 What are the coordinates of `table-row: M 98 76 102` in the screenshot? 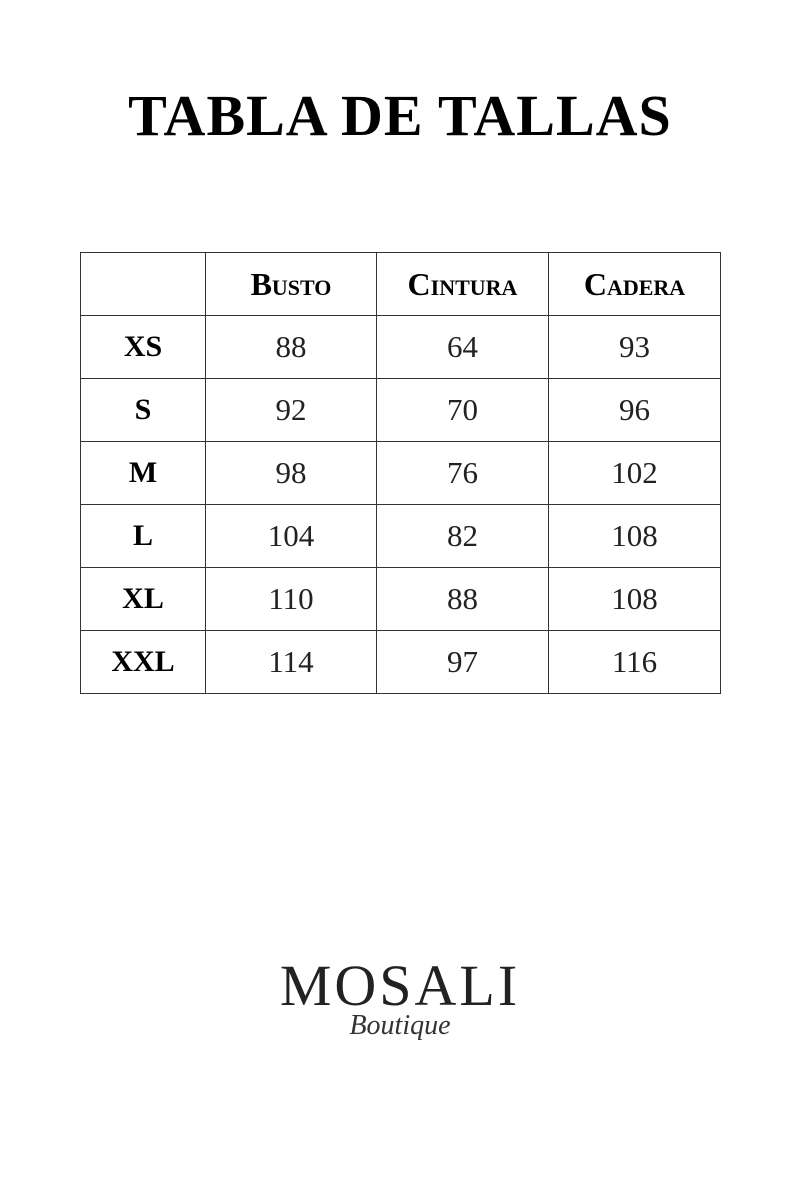 It's located at (400, 473).